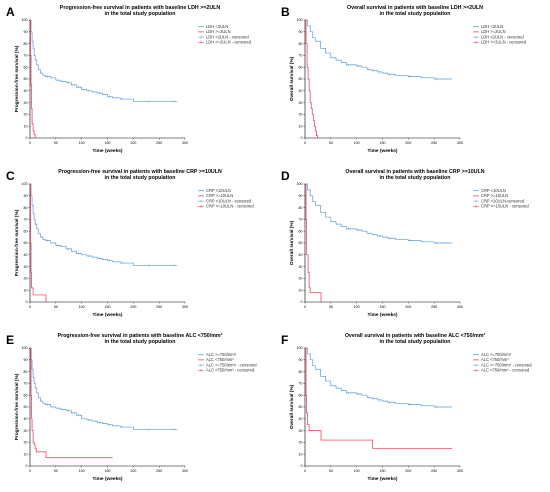 The width and height of the screenshot is (550, 492). Describe the element at coordinates (504, 42) in the screenshot. I see `legend-label: LDH >=2ULN - censored` at that location.